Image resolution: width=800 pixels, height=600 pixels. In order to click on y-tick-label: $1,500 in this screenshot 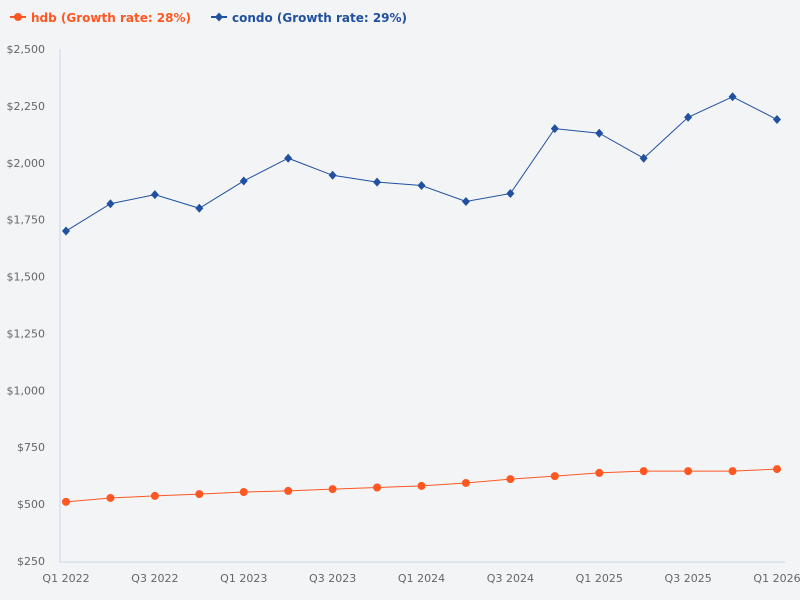, I will do `click(26, 277)`.